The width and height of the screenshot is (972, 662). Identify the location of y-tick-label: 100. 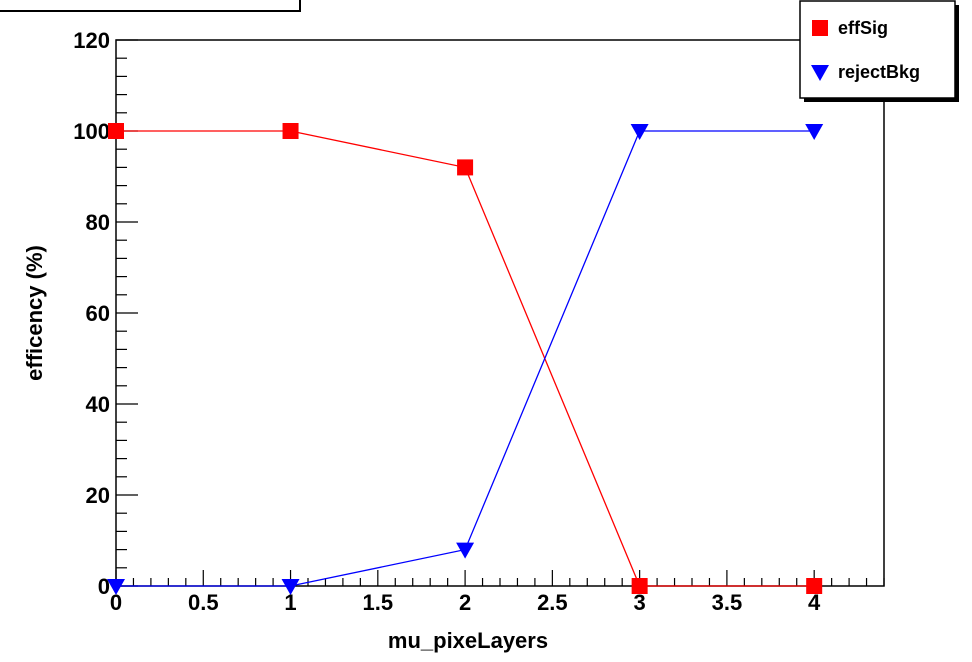
(91, 131).